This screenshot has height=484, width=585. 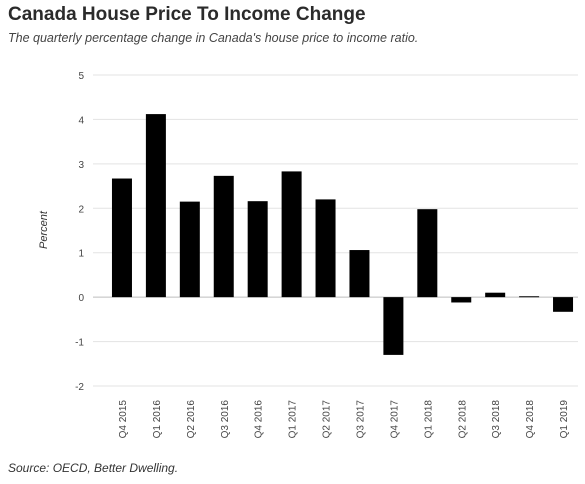 I want to click on y-tick-label: 0, so click(x=81, y=298).